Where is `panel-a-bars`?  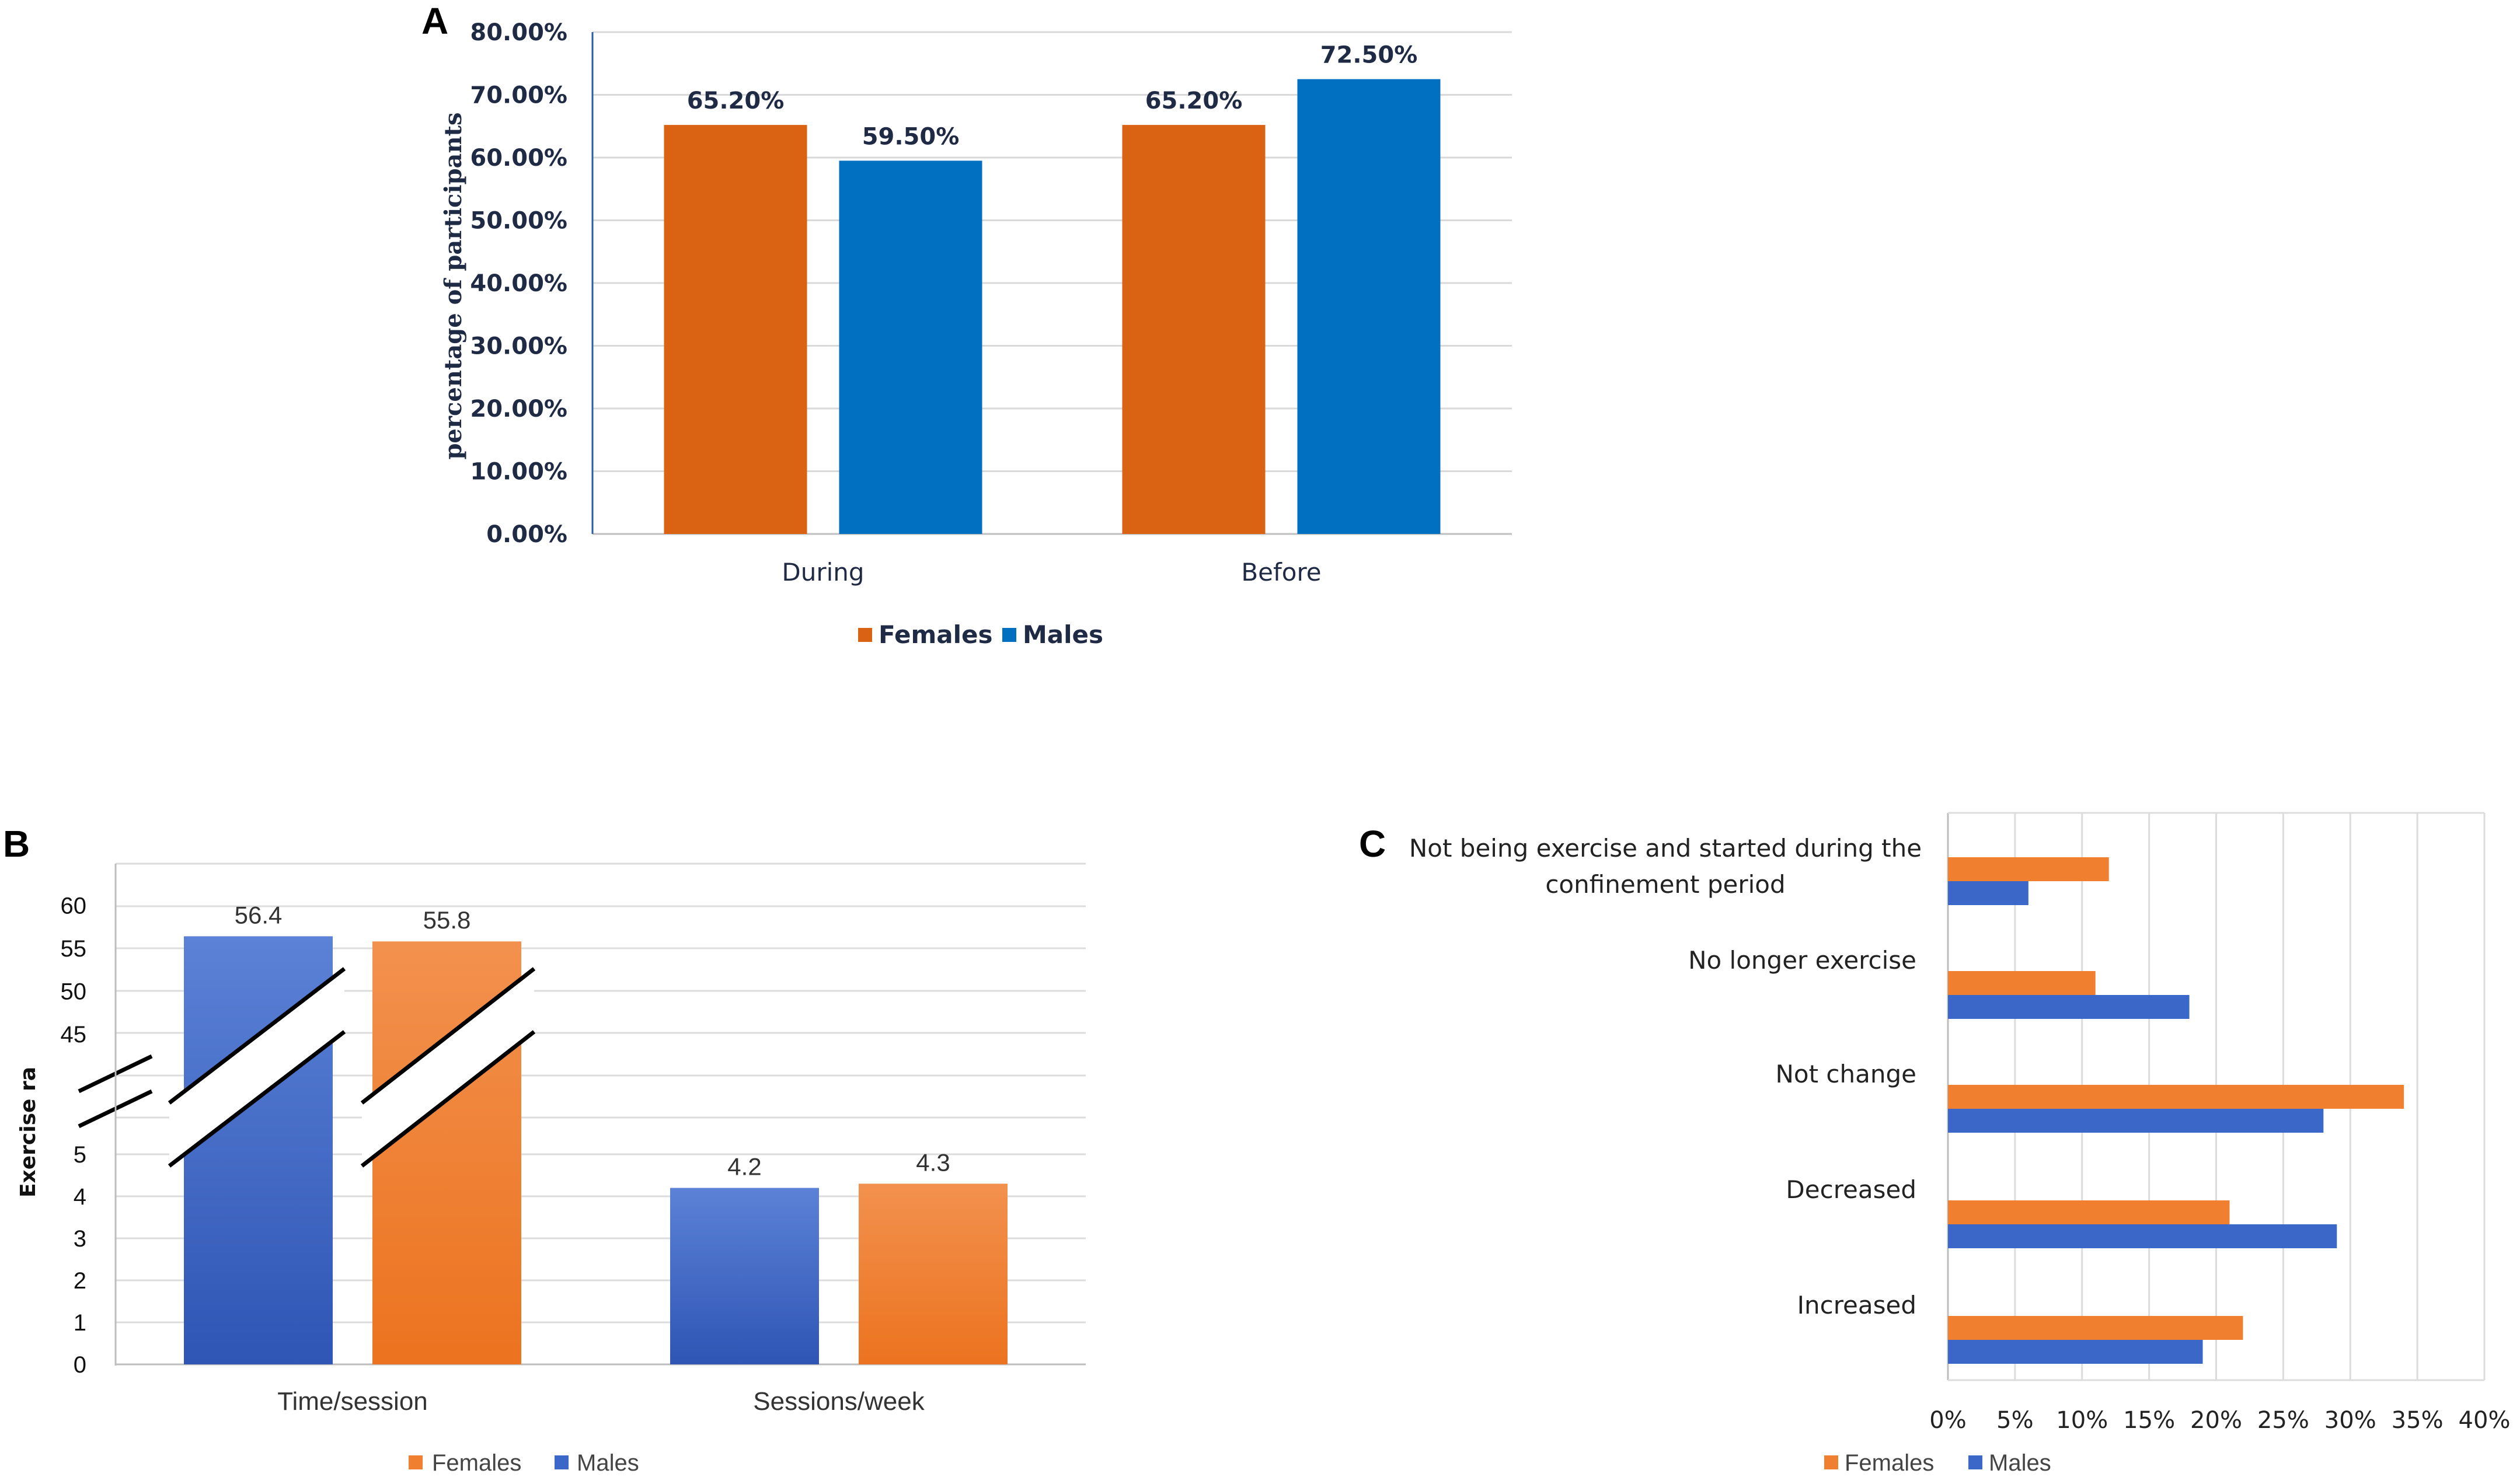 panel-a-bars is located at coordinates (1052, 307).